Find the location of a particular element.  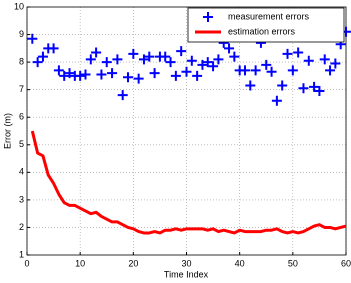

x-tick-label: 0 is located at coordinates (26, 263).